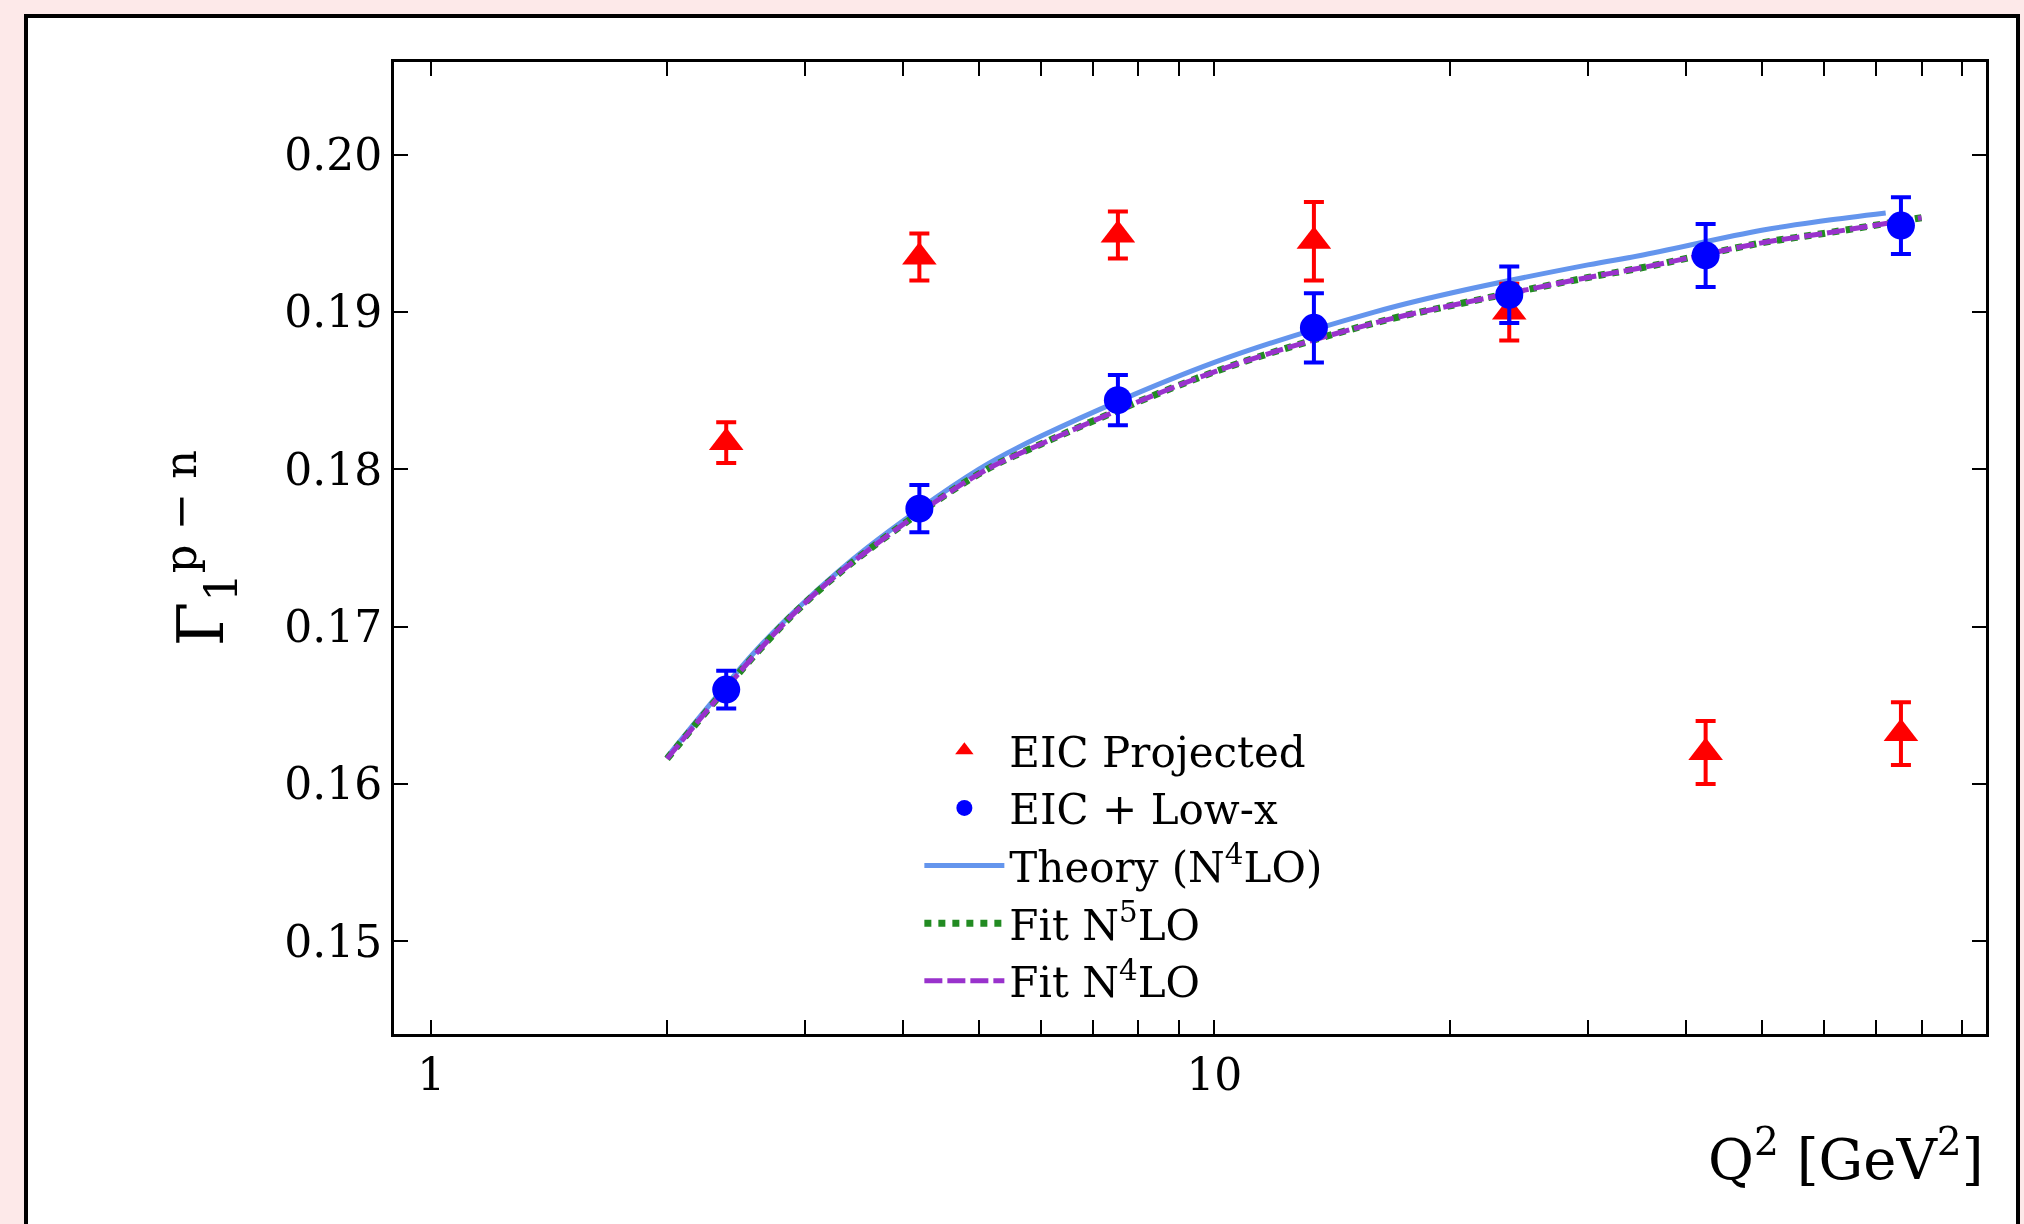 This screenshot has height=1224, width=2024. I want to click on y-tick-label: 0.16, so click(333, 784).